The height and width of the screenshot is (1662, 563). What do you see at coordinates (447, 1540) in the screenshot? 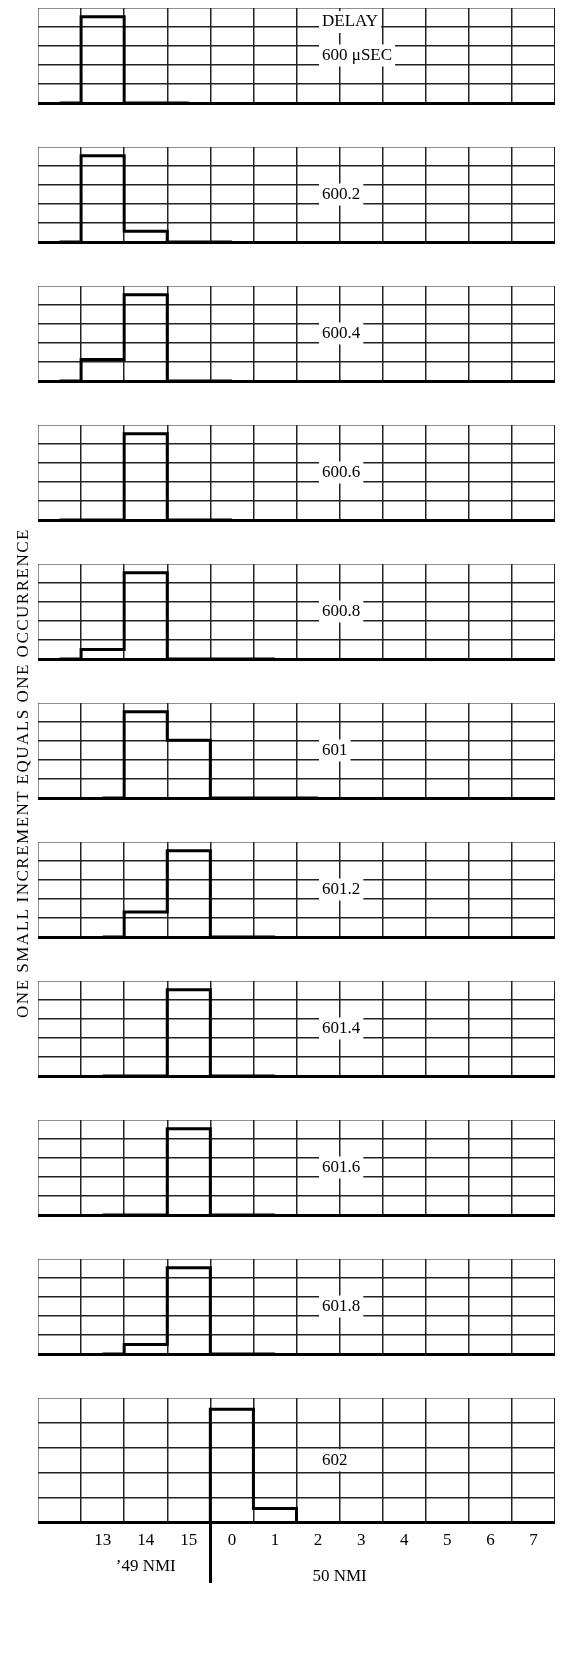
I see `x-tick-label: 5` at bounding box center [447, 1540].